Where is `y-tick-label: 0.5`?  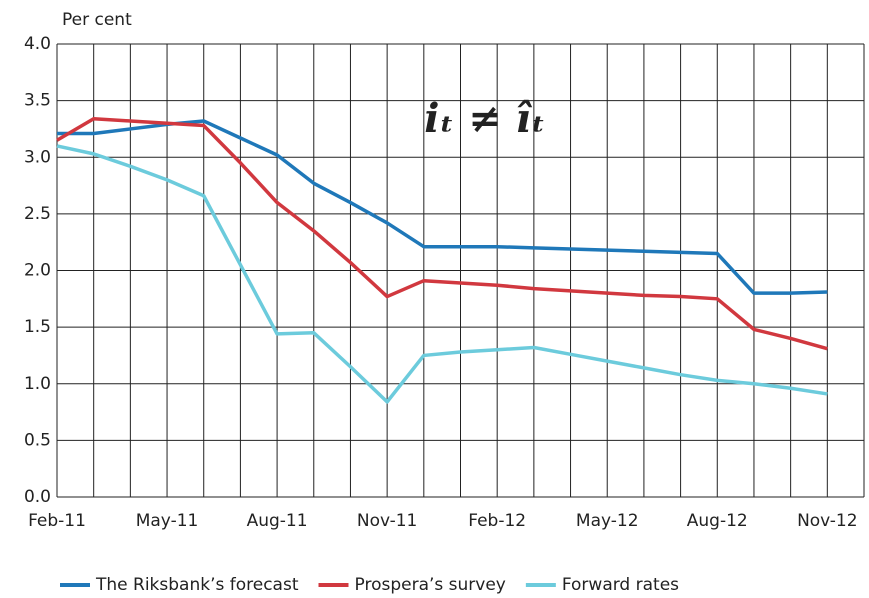
y-tick-label: 0.5 is located at coordinates (37, 440).